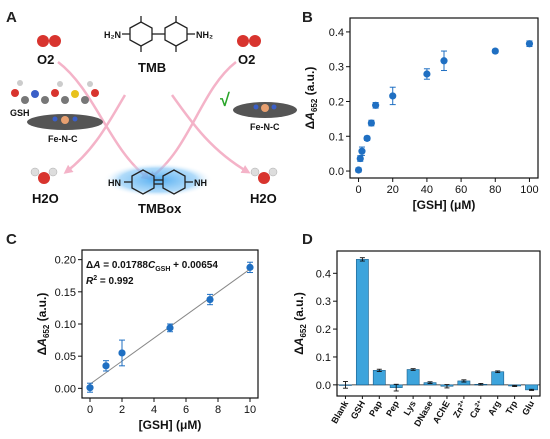  I want to click on chart-d-category-label-3: Pep, so click(392, 409).